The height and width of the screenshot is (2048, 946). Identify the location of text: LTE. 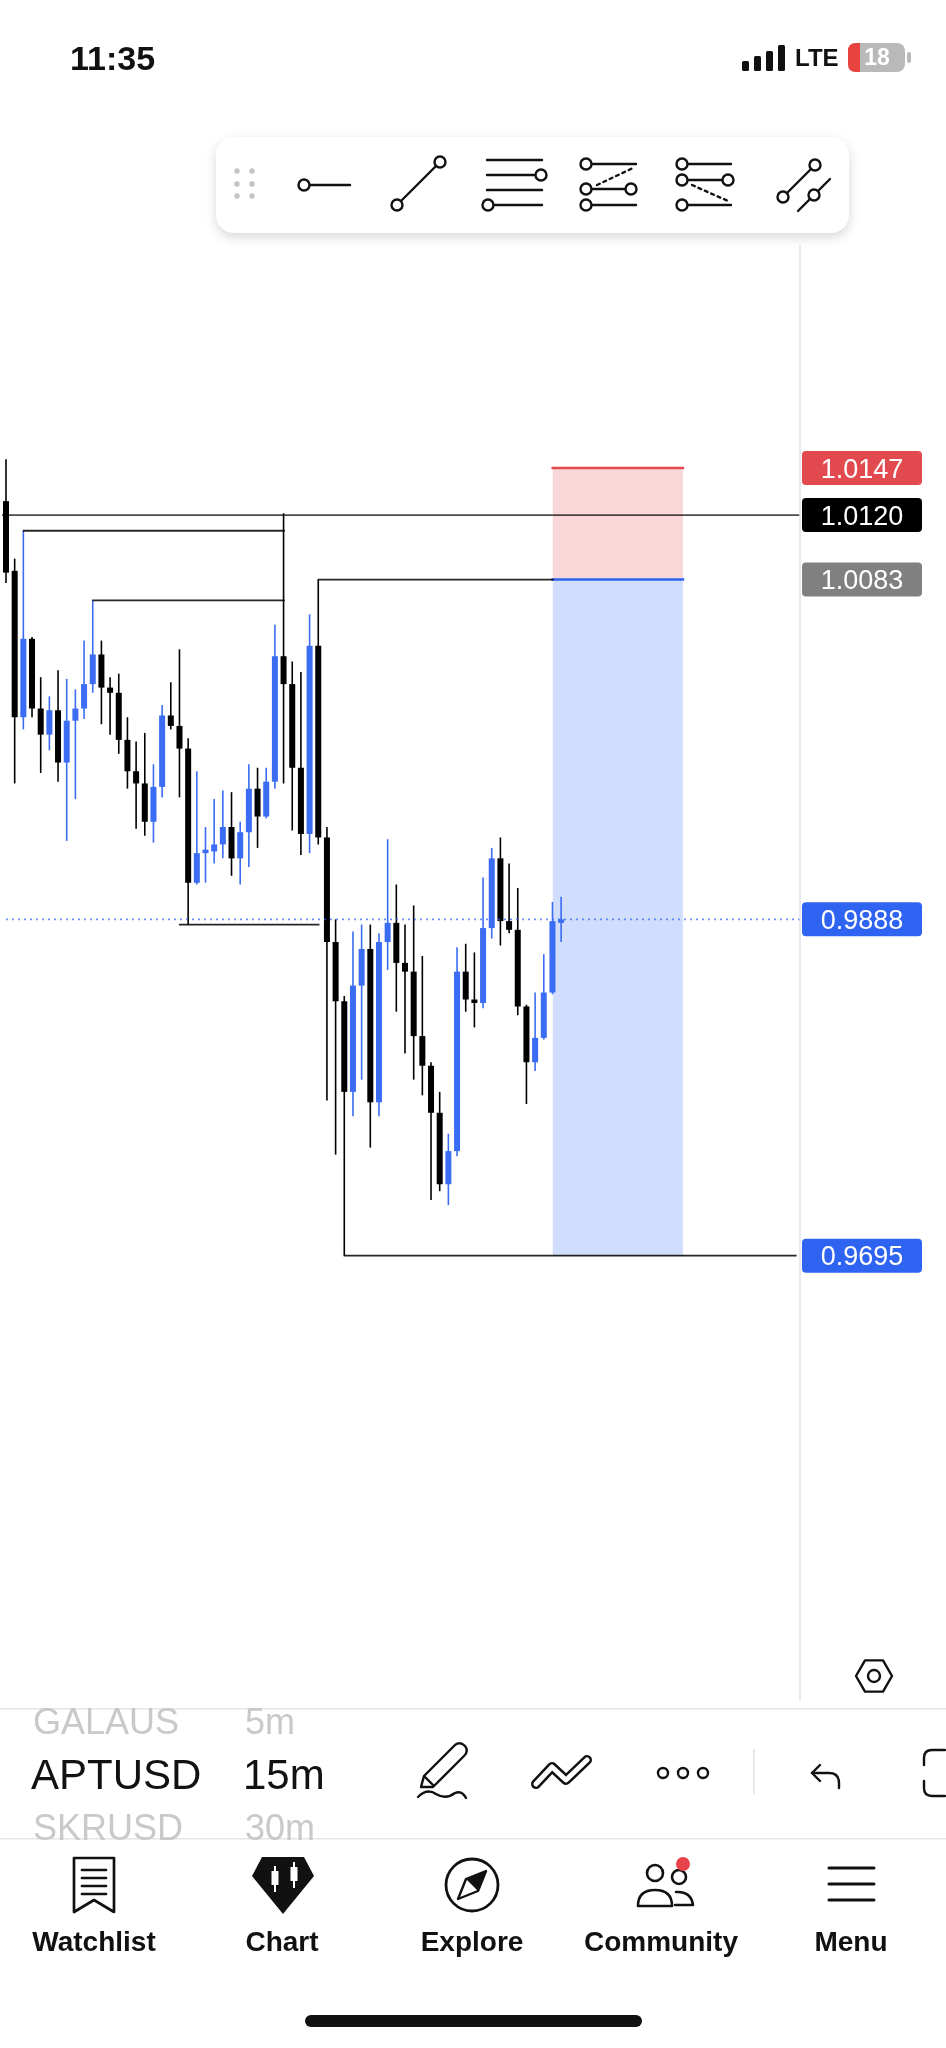
(817, 58).